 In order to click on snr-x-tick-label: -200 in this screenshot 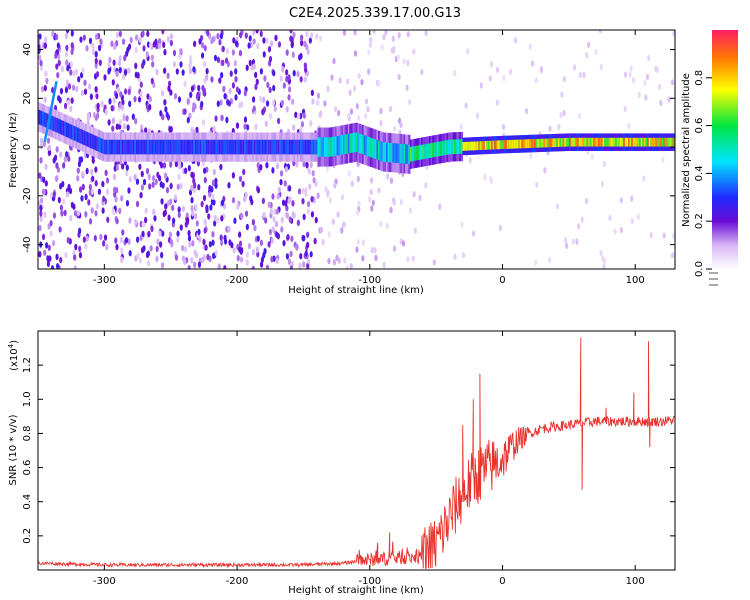, I will do `click(237, 581)`.